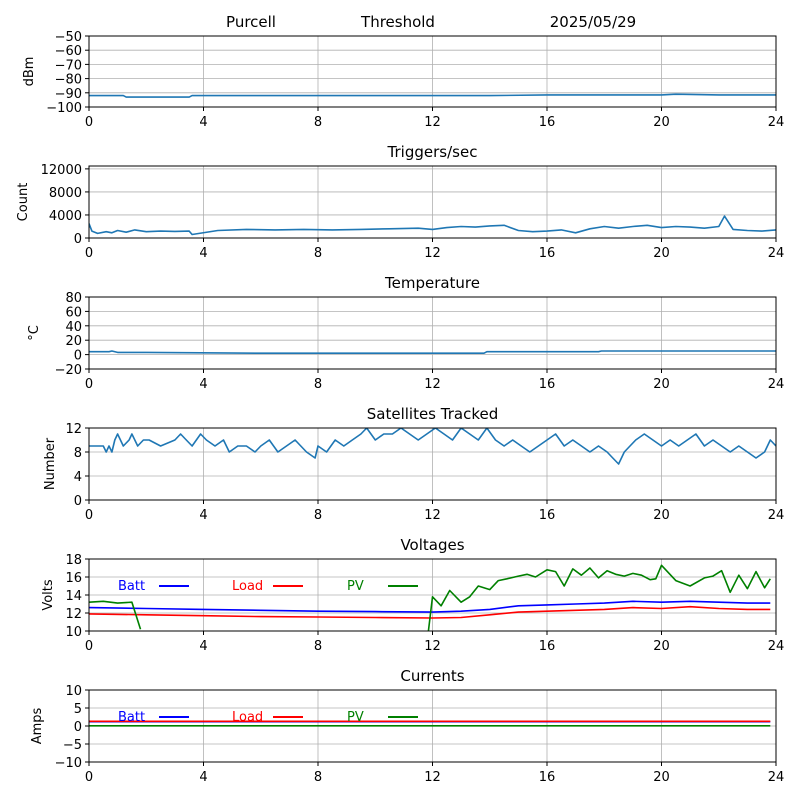 The width and height of the screenshot is (800, 800). Describe the element at coordinates (355, 717) in the screenshot. I see `legend-label-pv: PV` at that location.